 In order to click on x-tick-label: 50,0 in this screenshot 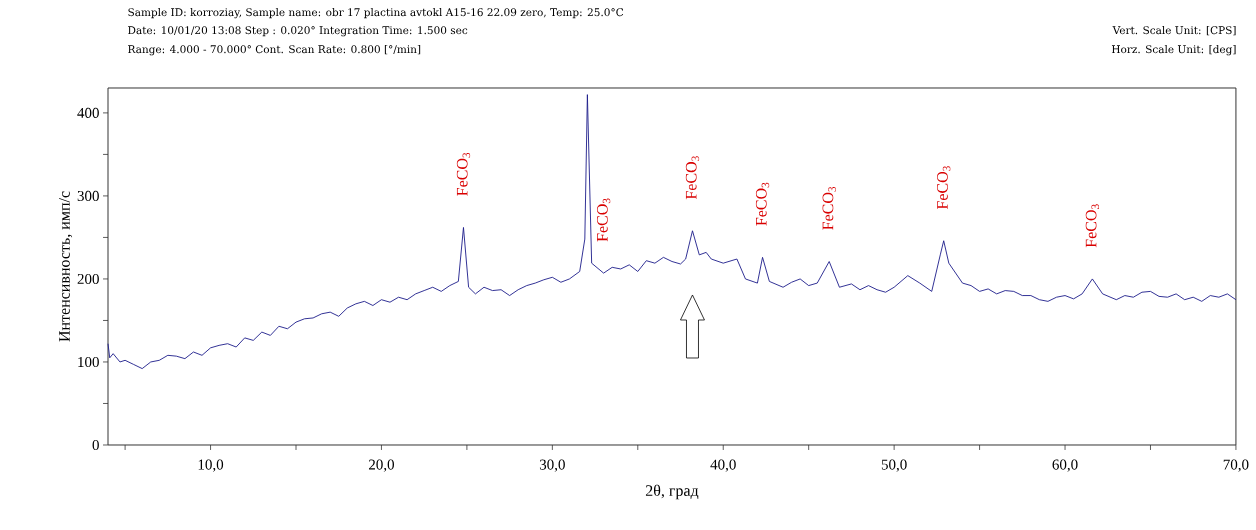, I will do `click(894, 465)`.